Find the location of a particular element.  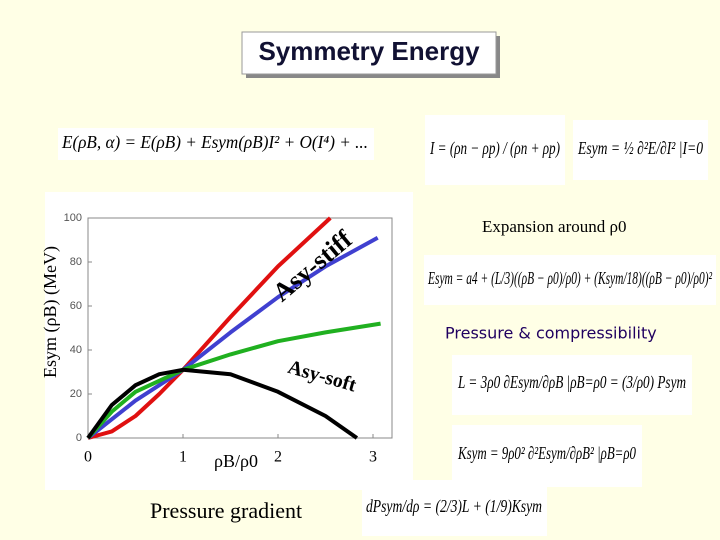

title: Symmetry Energy is located at coordinates (369, 51).